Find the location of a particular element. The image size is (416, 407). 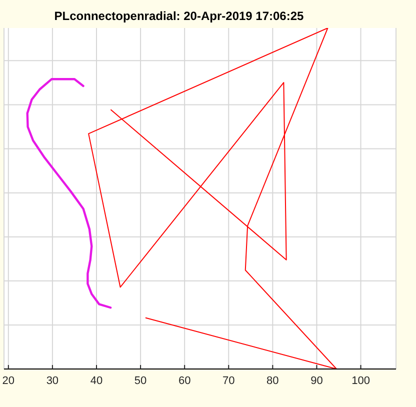

x-tick-label: 50 is located at coordinates (140, 381).